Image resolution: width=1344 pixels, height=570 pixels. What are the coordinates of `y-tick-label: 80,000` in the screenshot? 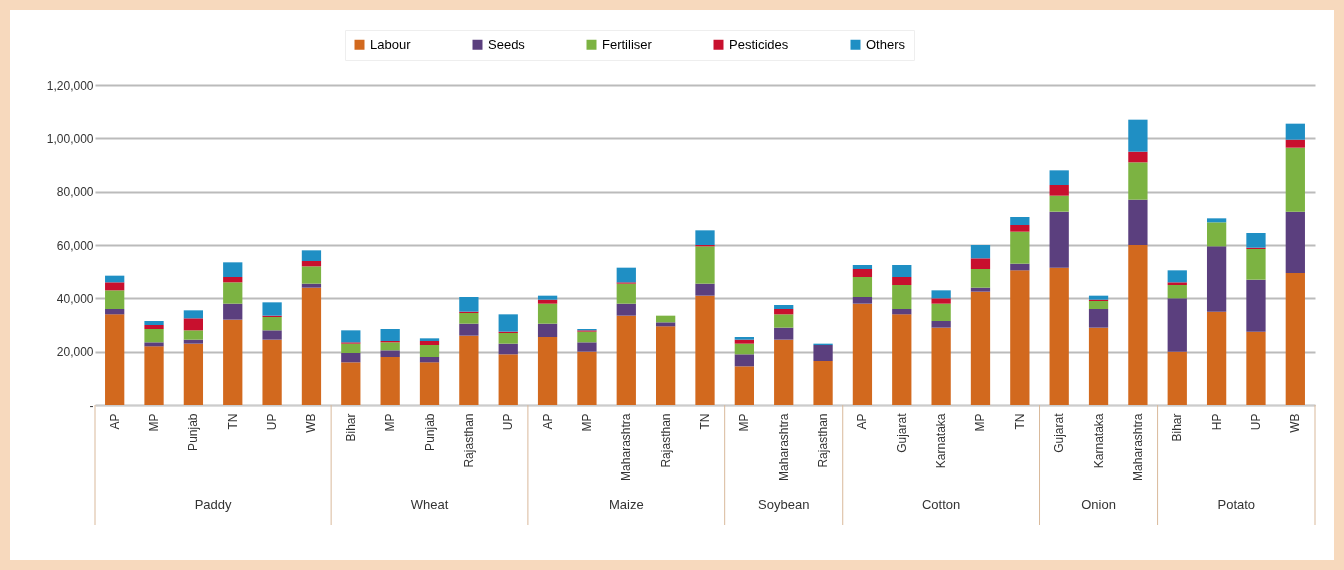 It's located at (75, 192).